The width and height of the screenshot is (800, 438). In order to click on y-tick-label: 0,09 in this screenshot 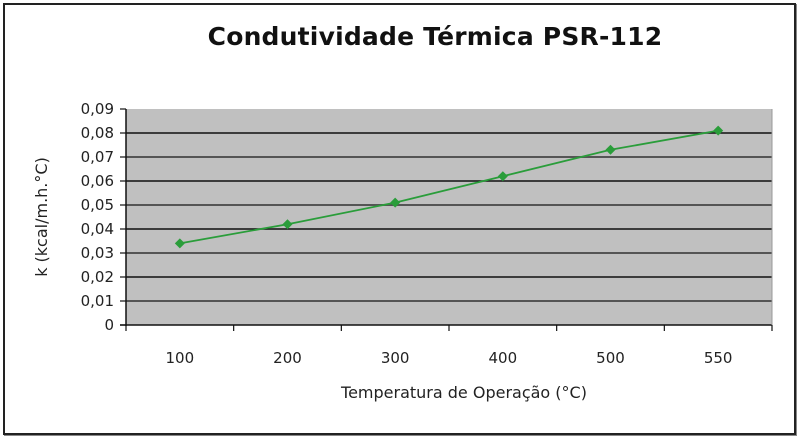, I will do `click(97, 109)`.